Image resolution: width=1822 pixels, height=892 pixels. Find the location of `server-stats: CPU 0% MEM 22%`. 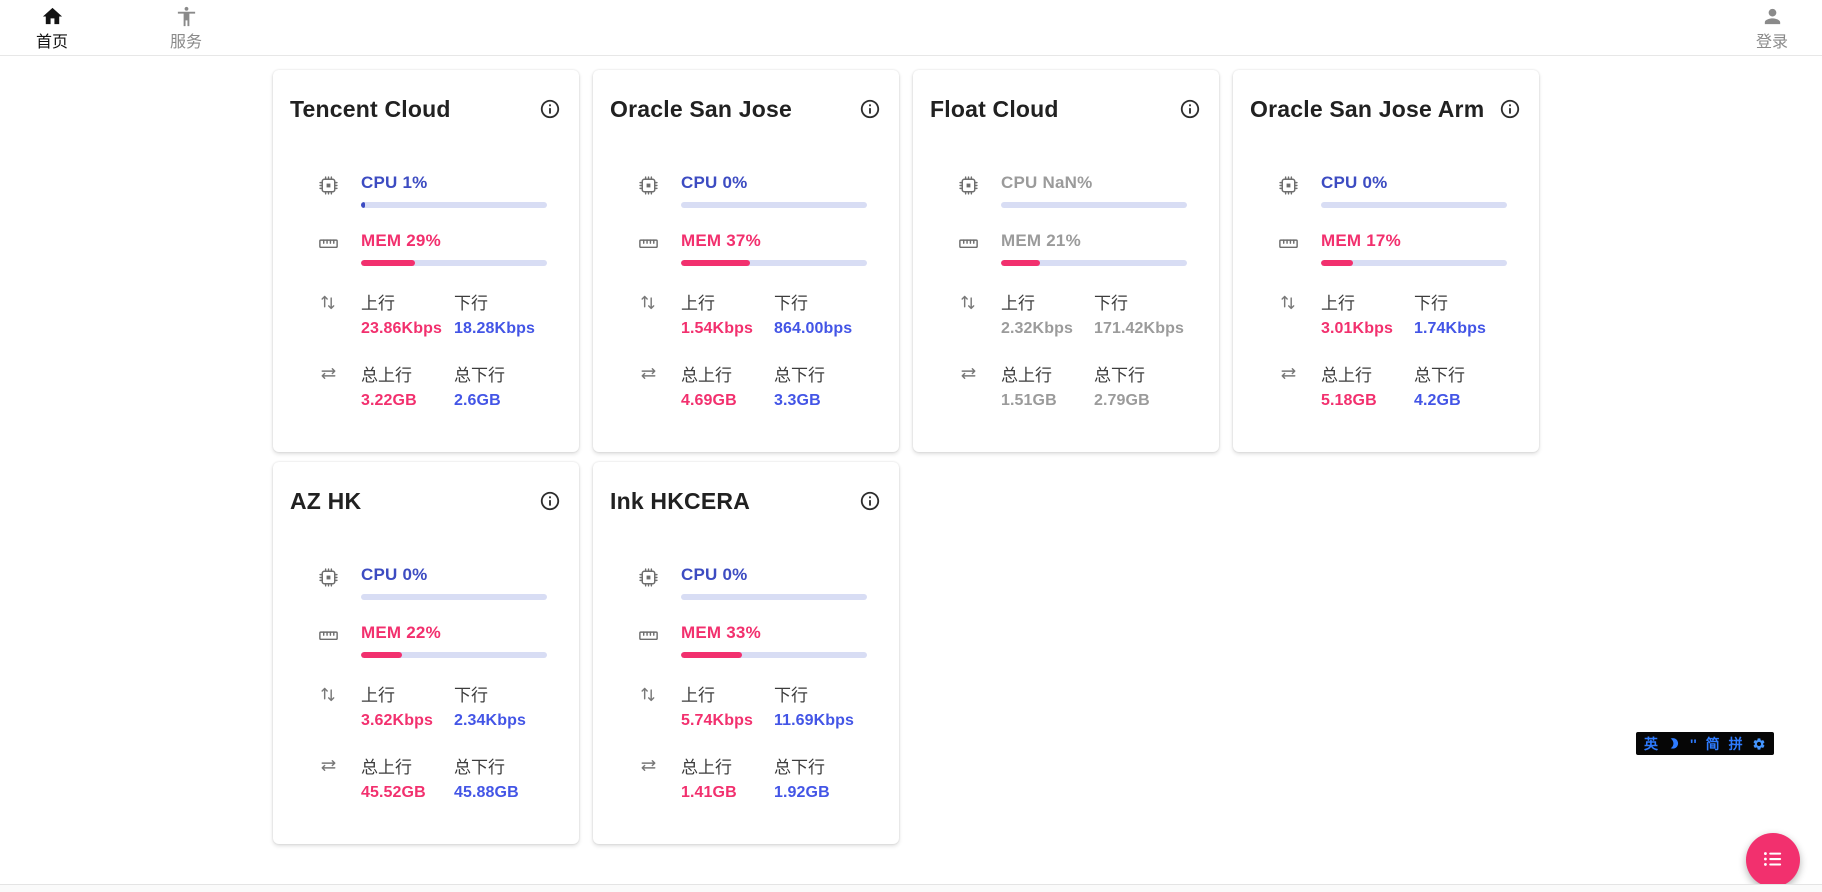

server-stats: CPU 0% MEM 22% is located at coordinates (426, 683).